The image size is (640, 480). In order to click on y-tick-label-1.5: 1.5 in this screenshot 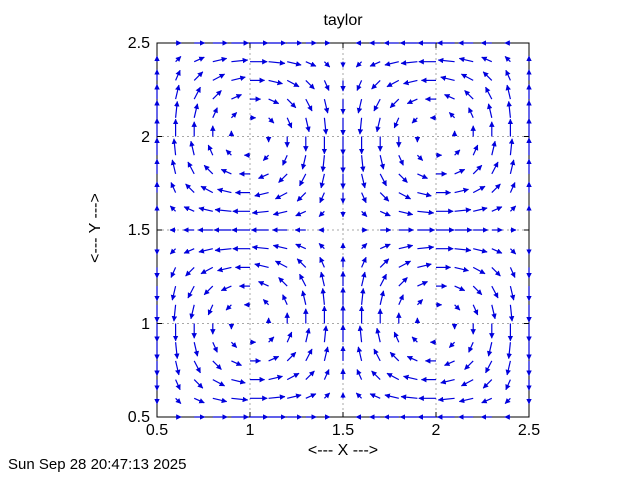, I will do `click(138, 230)`.